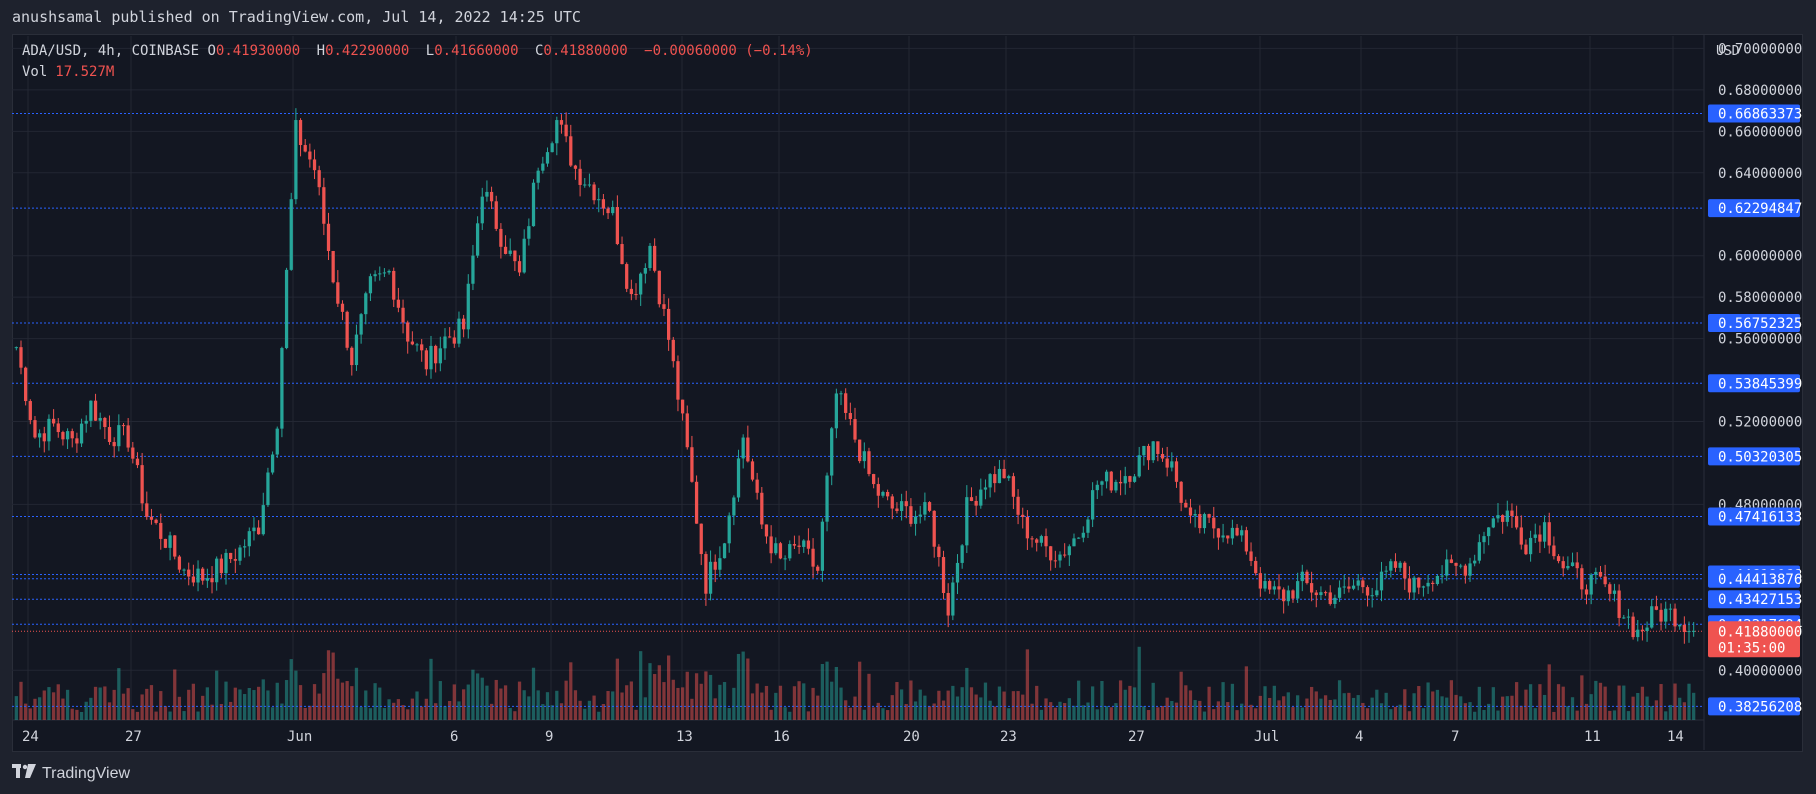 This screenshot has height=794, width=1816. I want to click on symbol-label: ADA/USD, 4h, COINBASE, so click(111, 51).